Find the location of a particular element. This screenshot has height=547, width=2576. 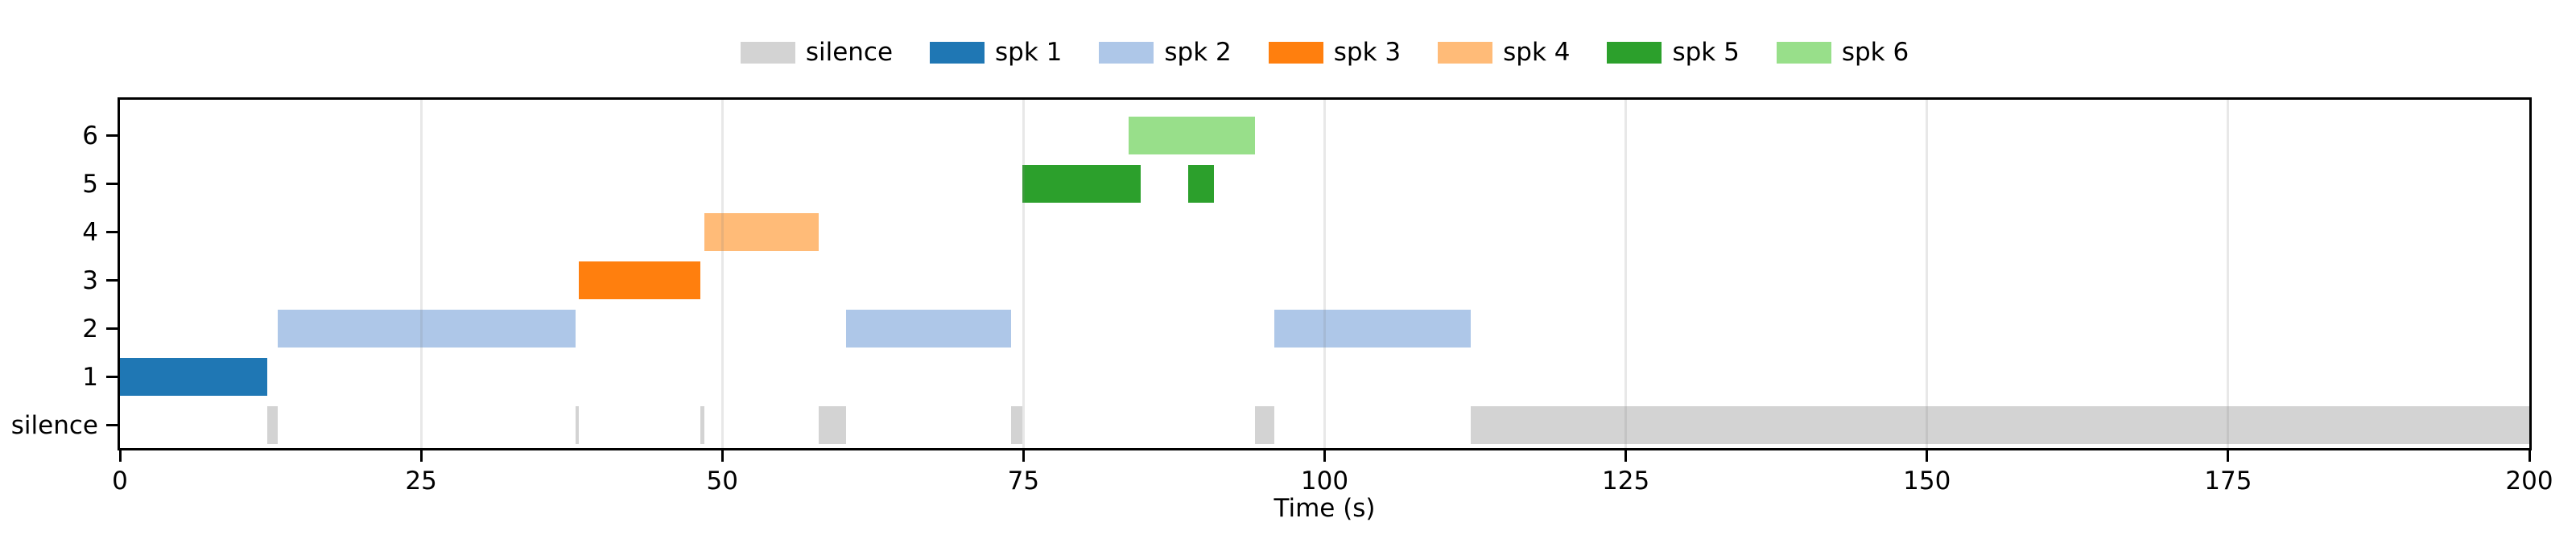

legend-item: silence is located at coordinates (817, 52).